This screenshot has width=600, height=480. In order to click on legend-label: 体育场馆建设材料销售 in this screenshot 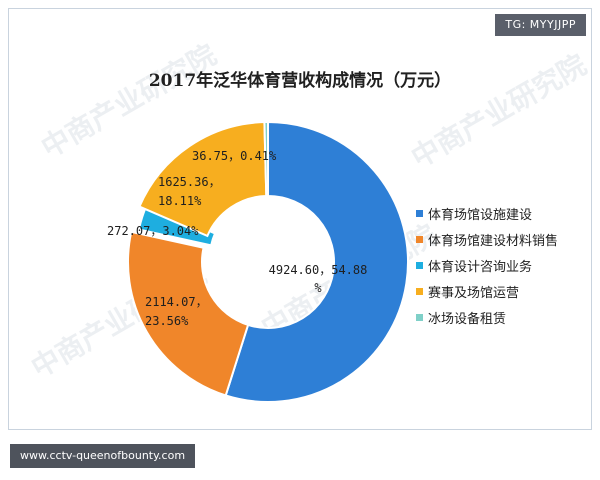, I will do `click(493, 241)`.